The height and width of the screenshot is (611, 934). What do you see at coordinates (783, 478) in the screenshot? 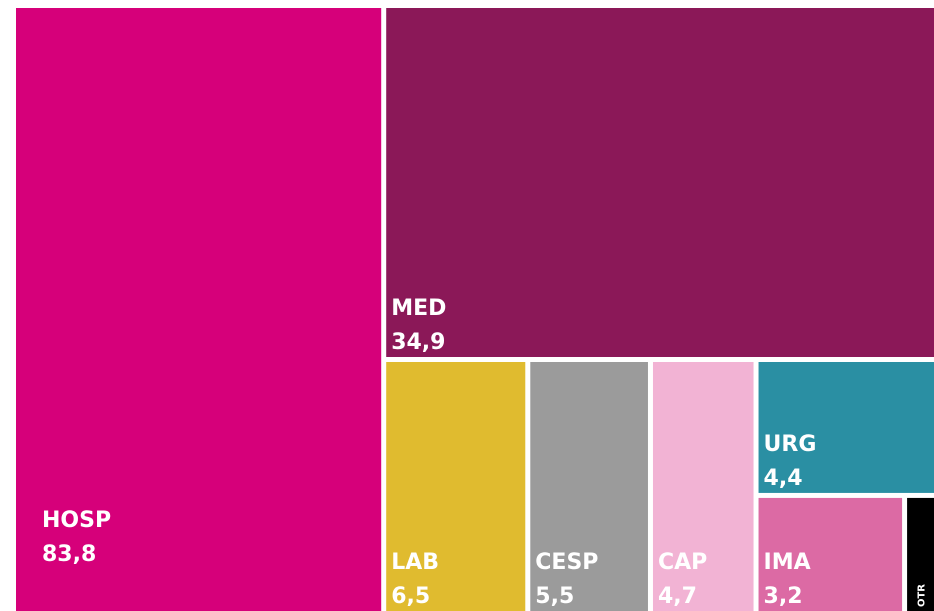
I see `tile-value: 4,4` at bounding box center [783, 478].